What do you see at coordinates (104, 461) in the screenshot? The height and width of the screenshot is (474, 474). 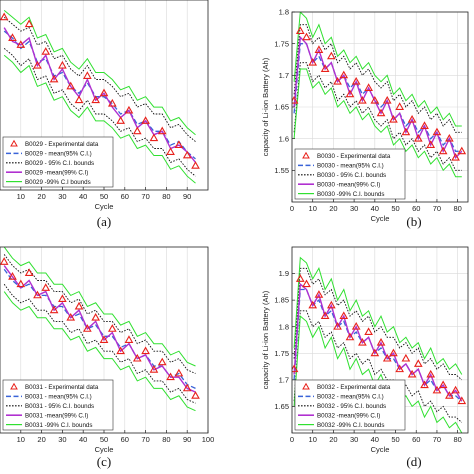 I see `panel-caption: (c)` at bounding box center [104, 461].